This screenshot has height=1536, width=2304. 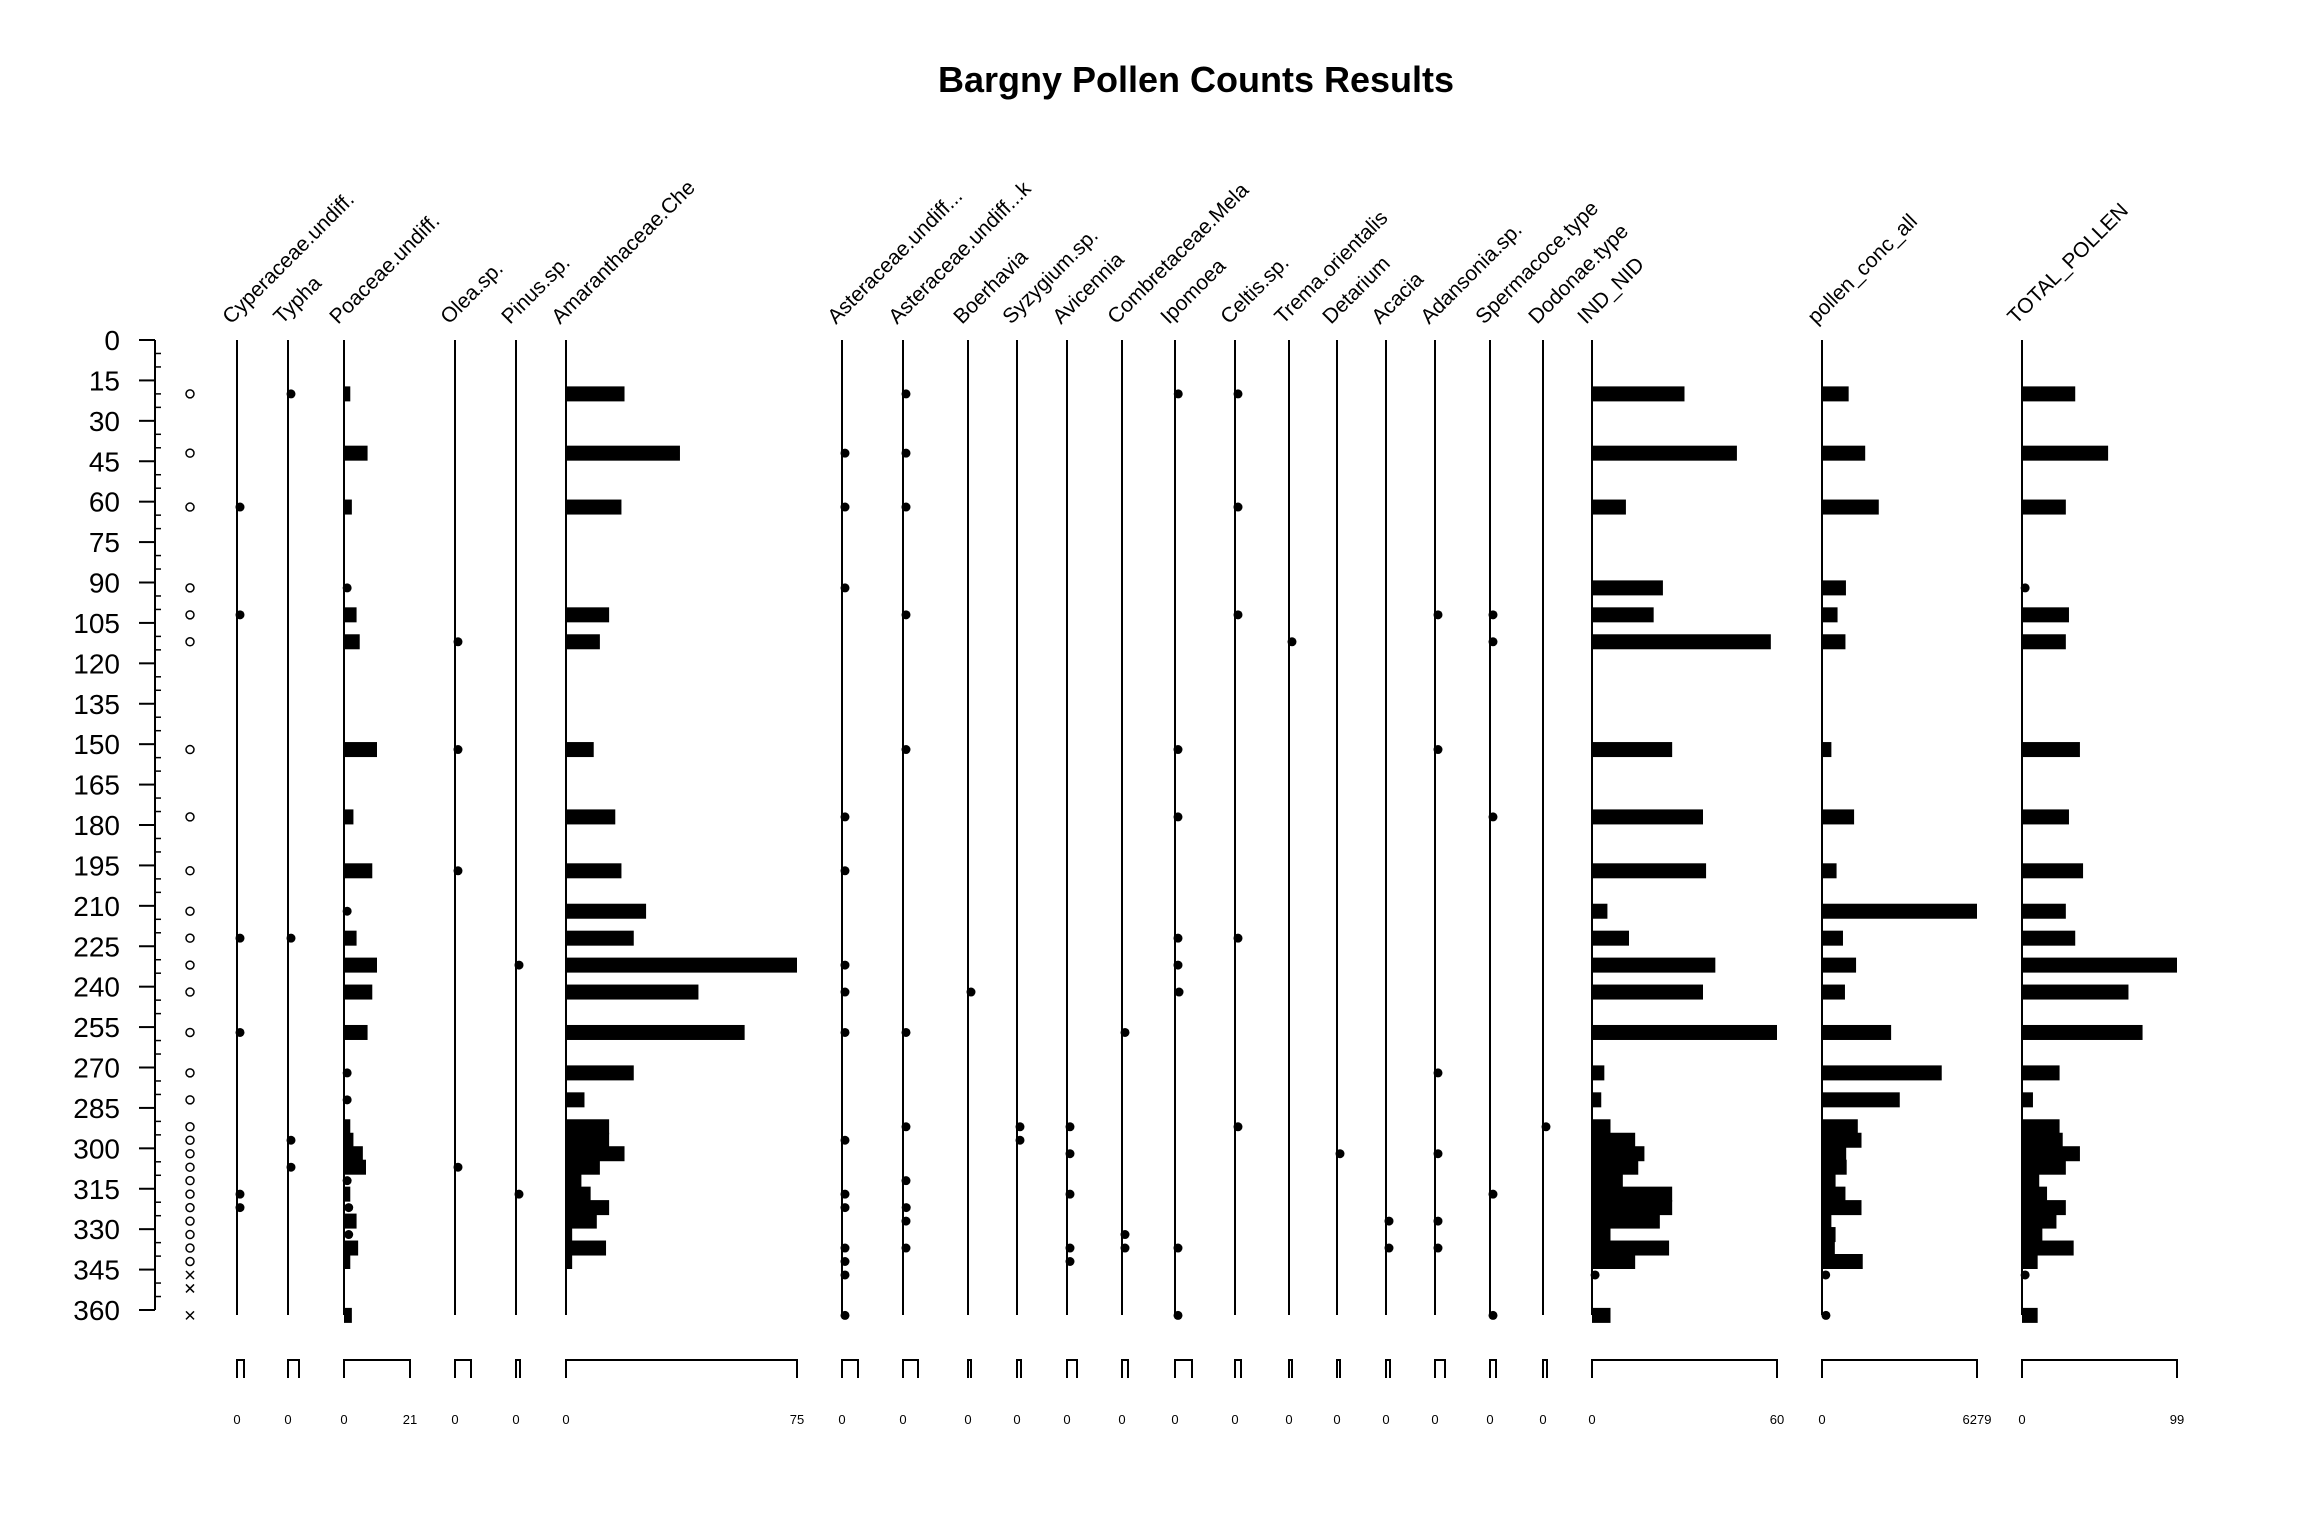 I want to click on scale-max-label: 6279, so click(x=1977, y=1419).